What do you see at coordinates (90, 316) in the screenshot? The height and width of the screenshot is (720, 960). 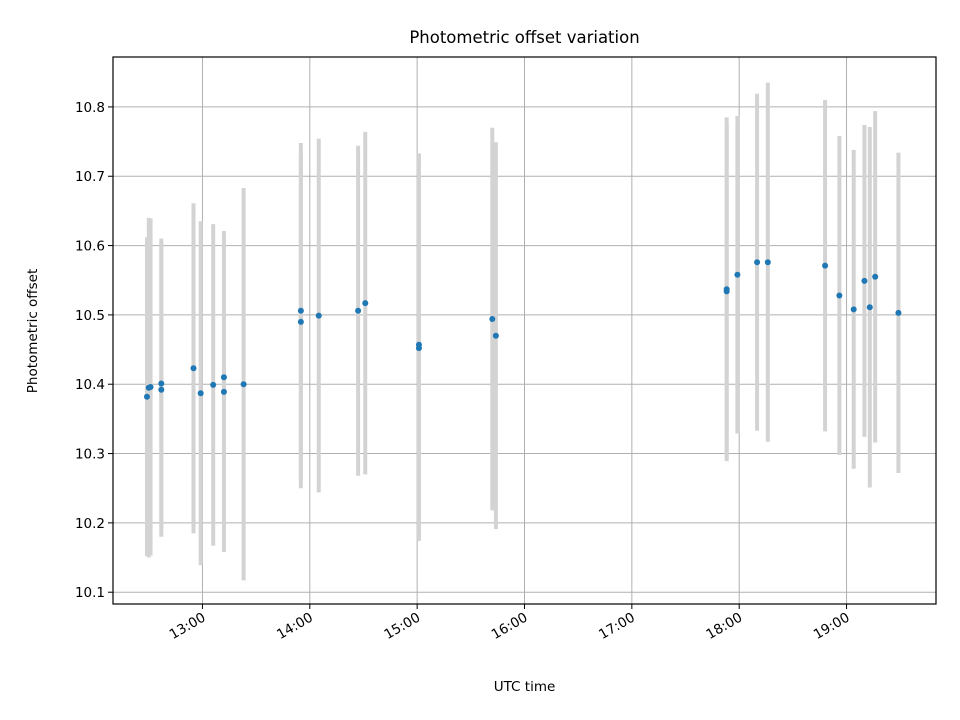 I see `y-tick-label: 10.5` at bounding box center [90, 316].